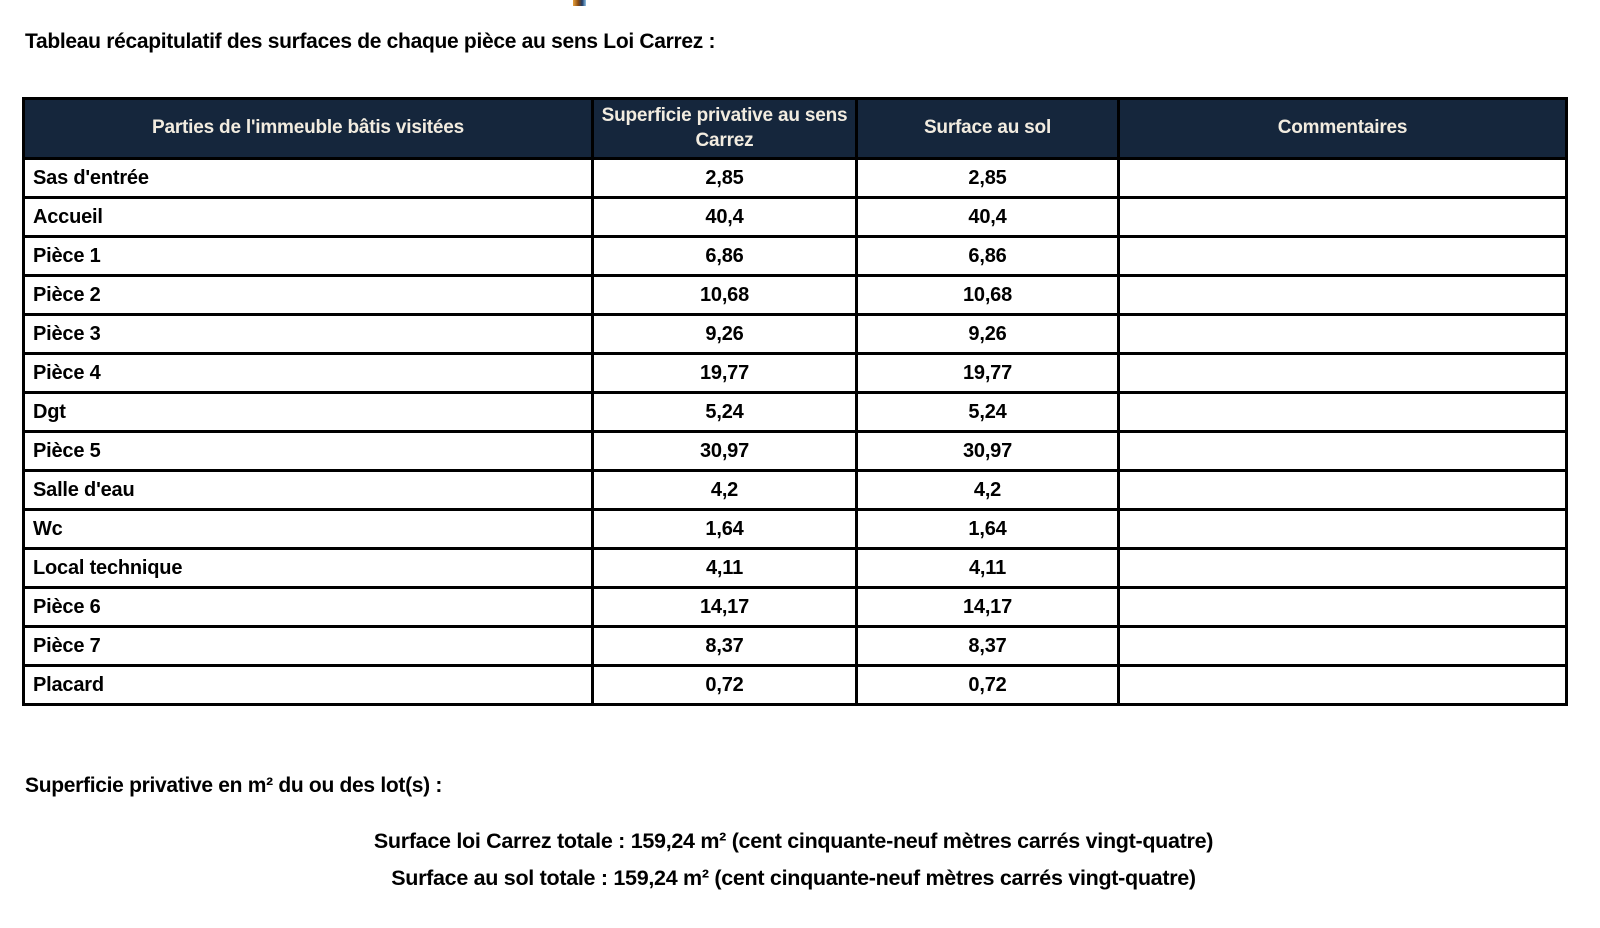 This screenshot has height=928, width=1600. I want to click on row-carrez-value: 9,26, so click(724, 334).